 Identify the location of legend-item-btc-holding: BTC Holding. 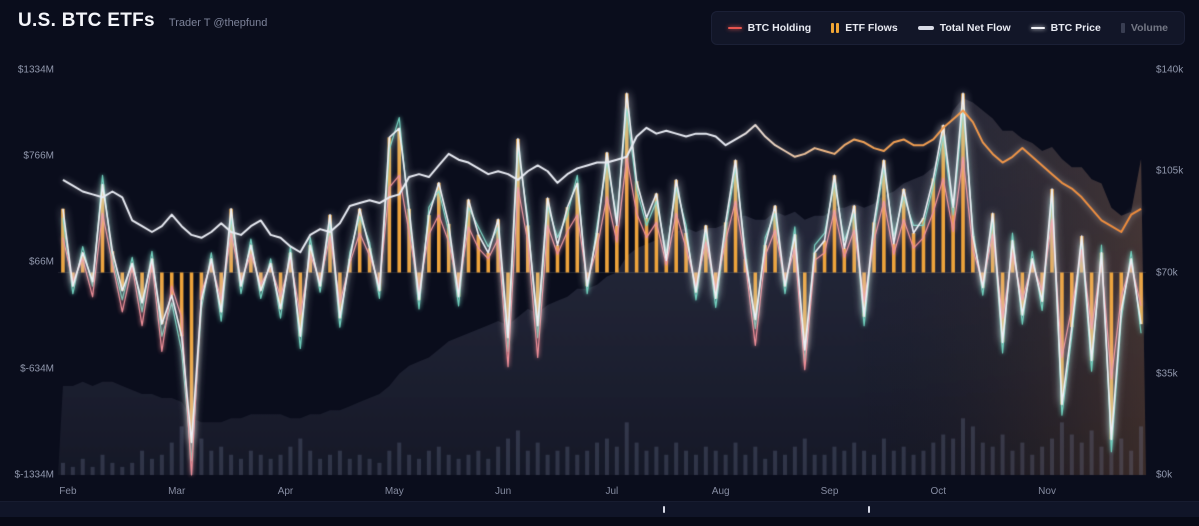
(769, 28).